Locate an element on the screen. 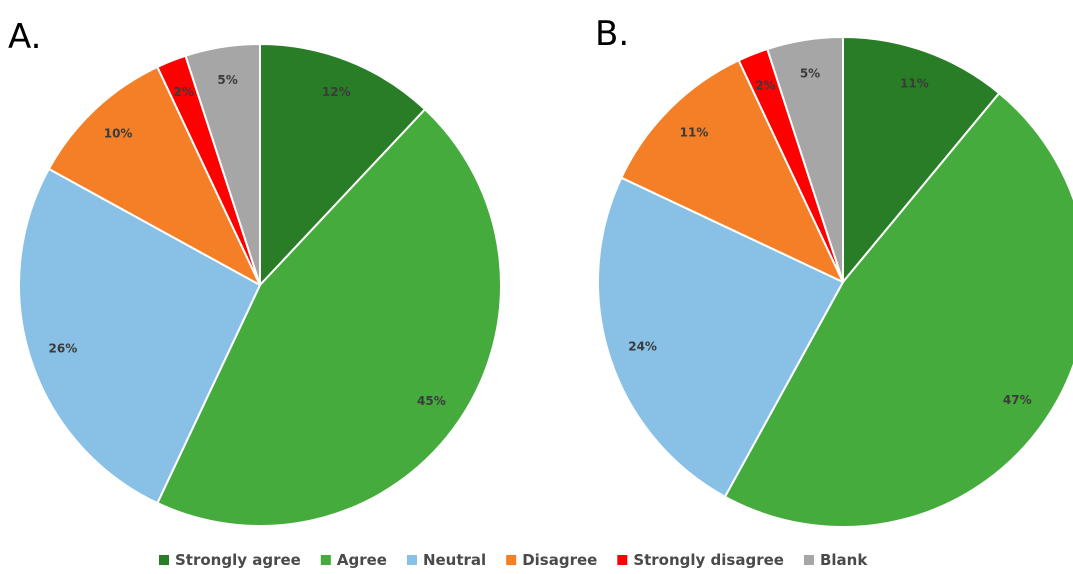 The image size is (1073, 574). pie-a-label-strongly-disagree: 2% is located at coordinates (184, 92).